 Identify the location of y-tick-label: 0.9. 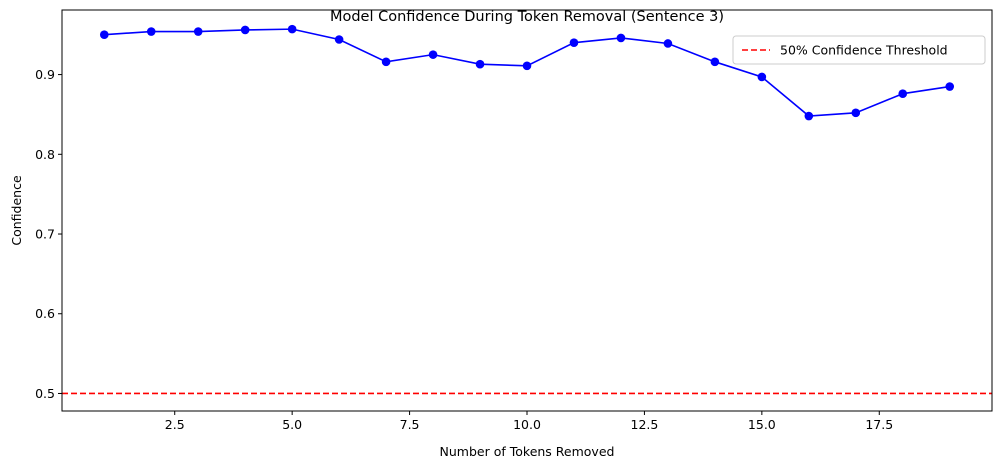
(45, 74).